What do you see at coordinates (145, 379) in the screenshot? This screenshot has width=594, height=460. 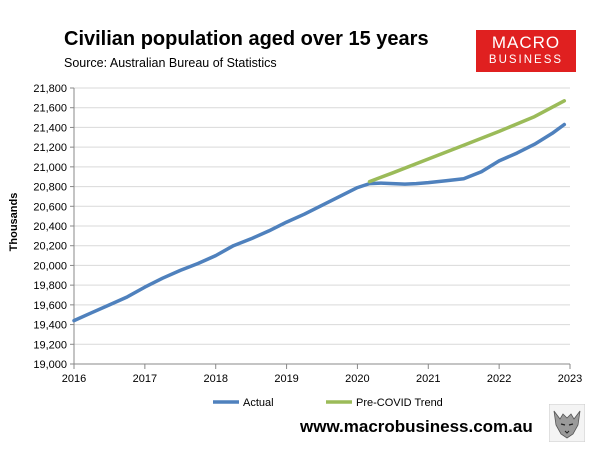 I see `x-tick-label: 2017` at bounding box center [145, 379].